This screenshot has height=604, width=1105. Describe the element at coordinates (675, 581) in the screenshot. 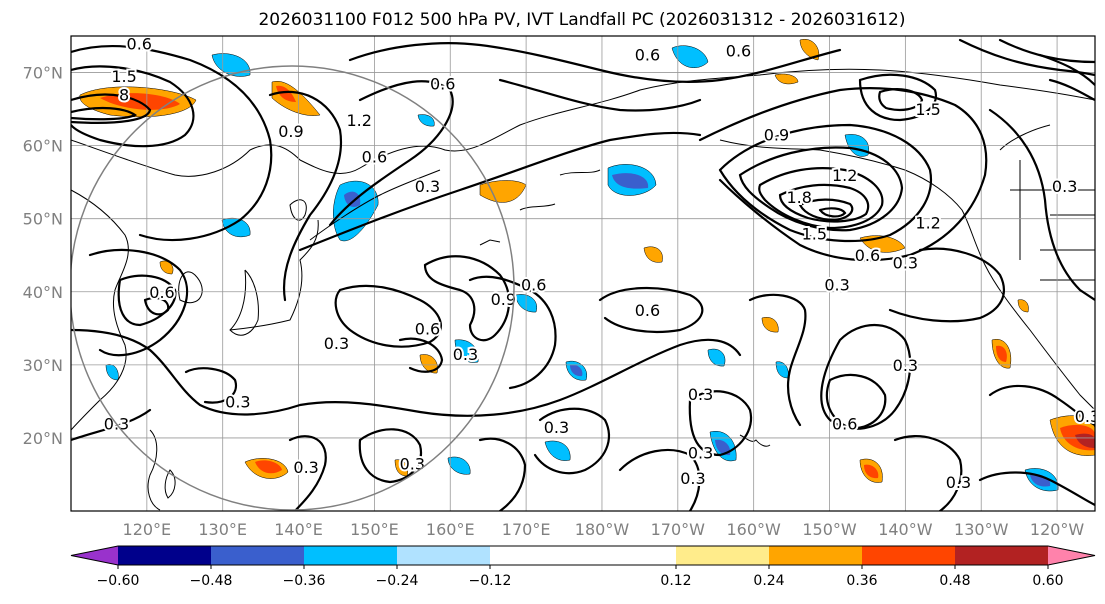

I see `colorbar-tick-label: 0.12` at that location.